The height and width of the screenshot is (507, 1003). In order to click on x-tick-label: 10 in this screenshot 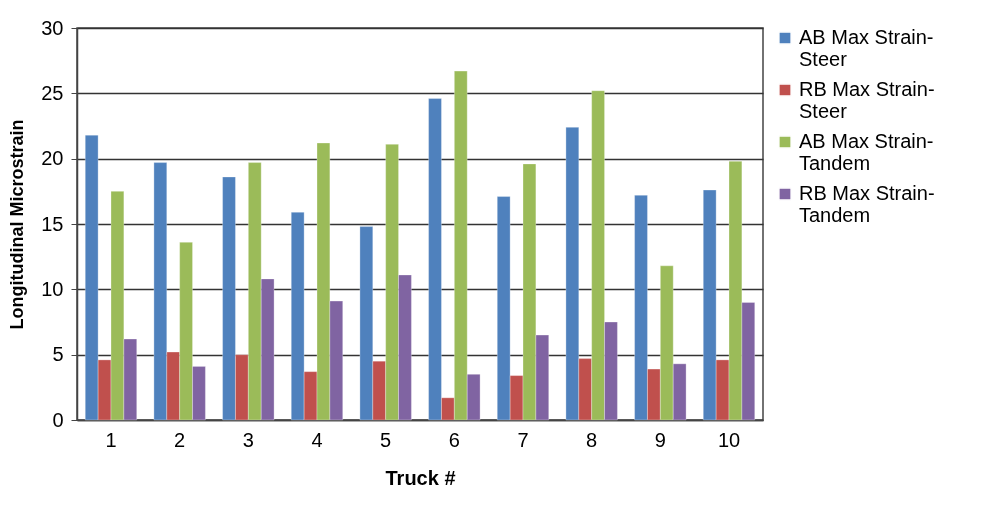, I will do `click(729, 439)`.